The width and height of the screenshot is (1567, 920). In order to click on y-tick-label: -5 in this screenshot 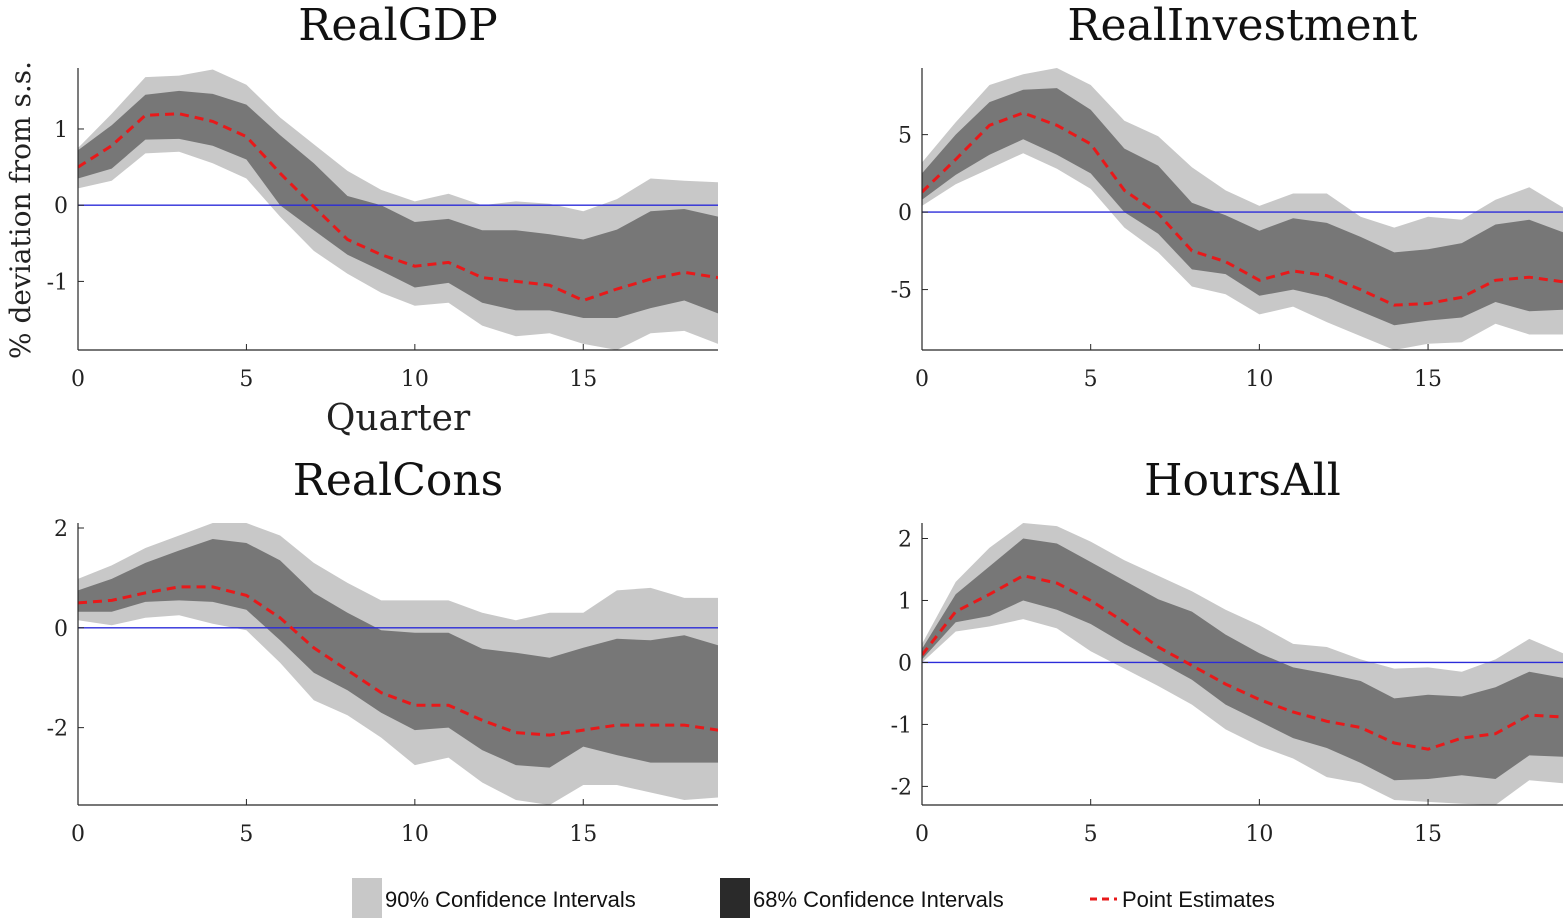, I will do `click(901, 291)`.